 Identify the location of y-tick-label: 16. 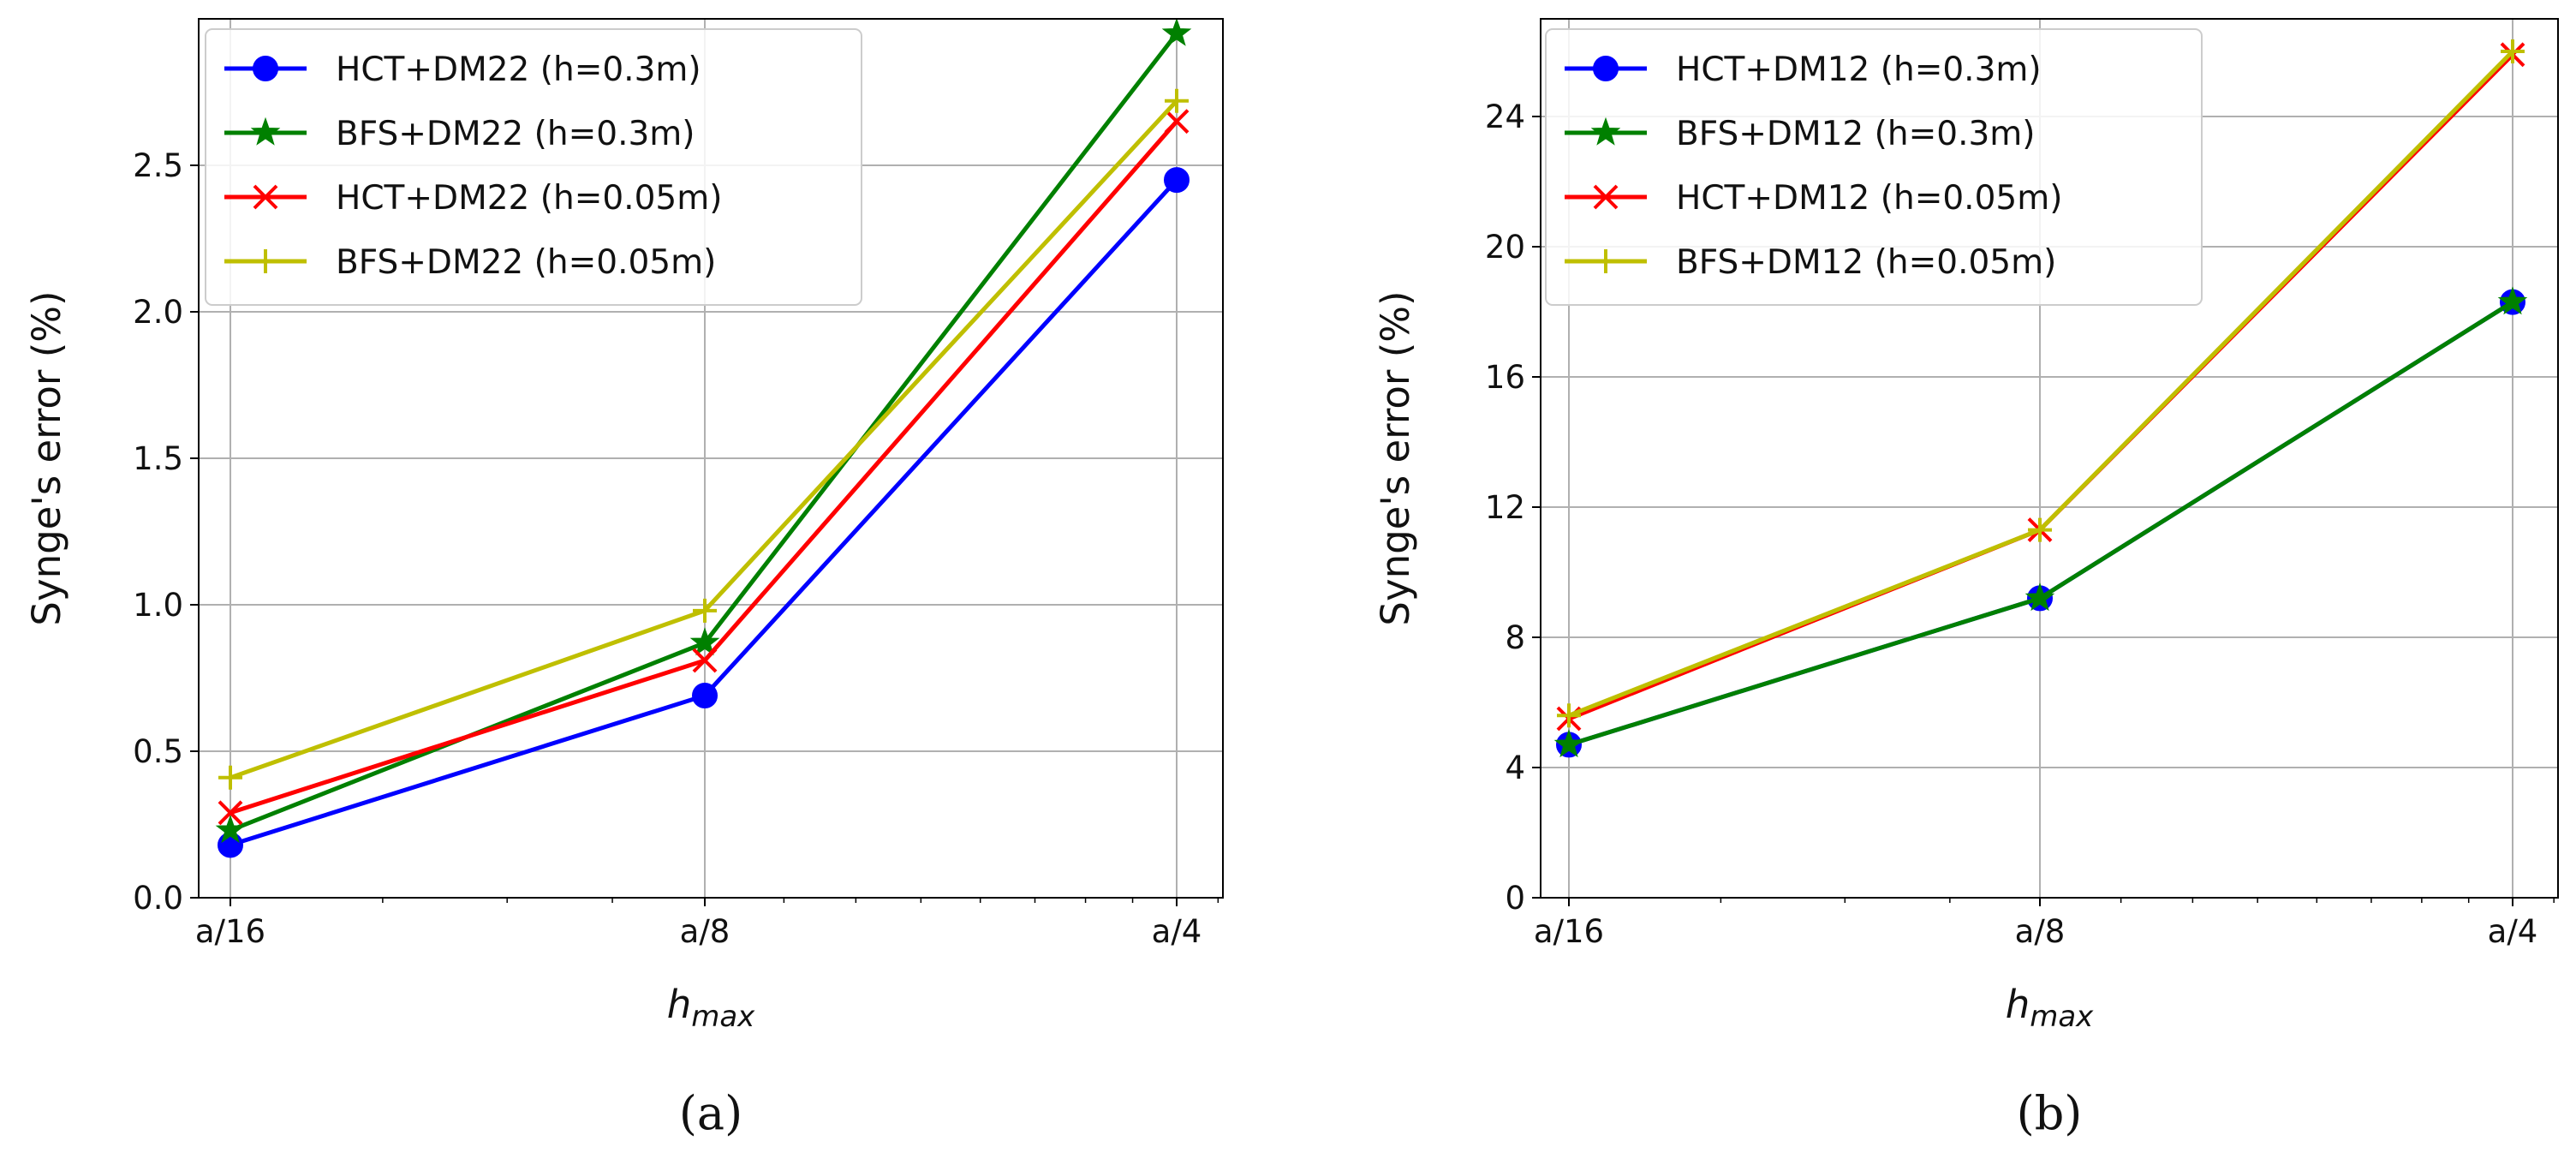
(1505, 377).